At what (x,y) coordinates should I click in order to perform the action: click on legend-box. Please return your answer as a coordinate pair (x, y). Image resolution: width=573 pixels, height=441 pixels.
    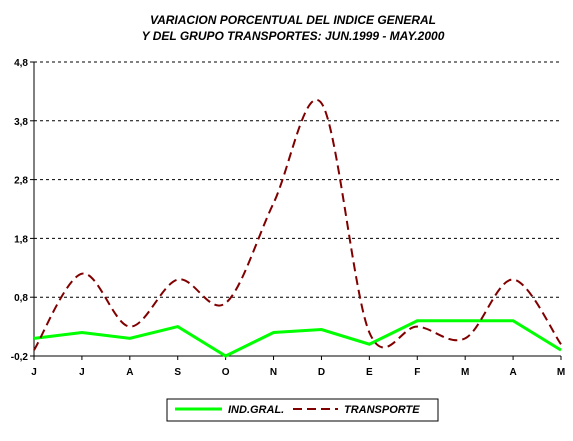
    Looking at the image, I should click on (302, 410).